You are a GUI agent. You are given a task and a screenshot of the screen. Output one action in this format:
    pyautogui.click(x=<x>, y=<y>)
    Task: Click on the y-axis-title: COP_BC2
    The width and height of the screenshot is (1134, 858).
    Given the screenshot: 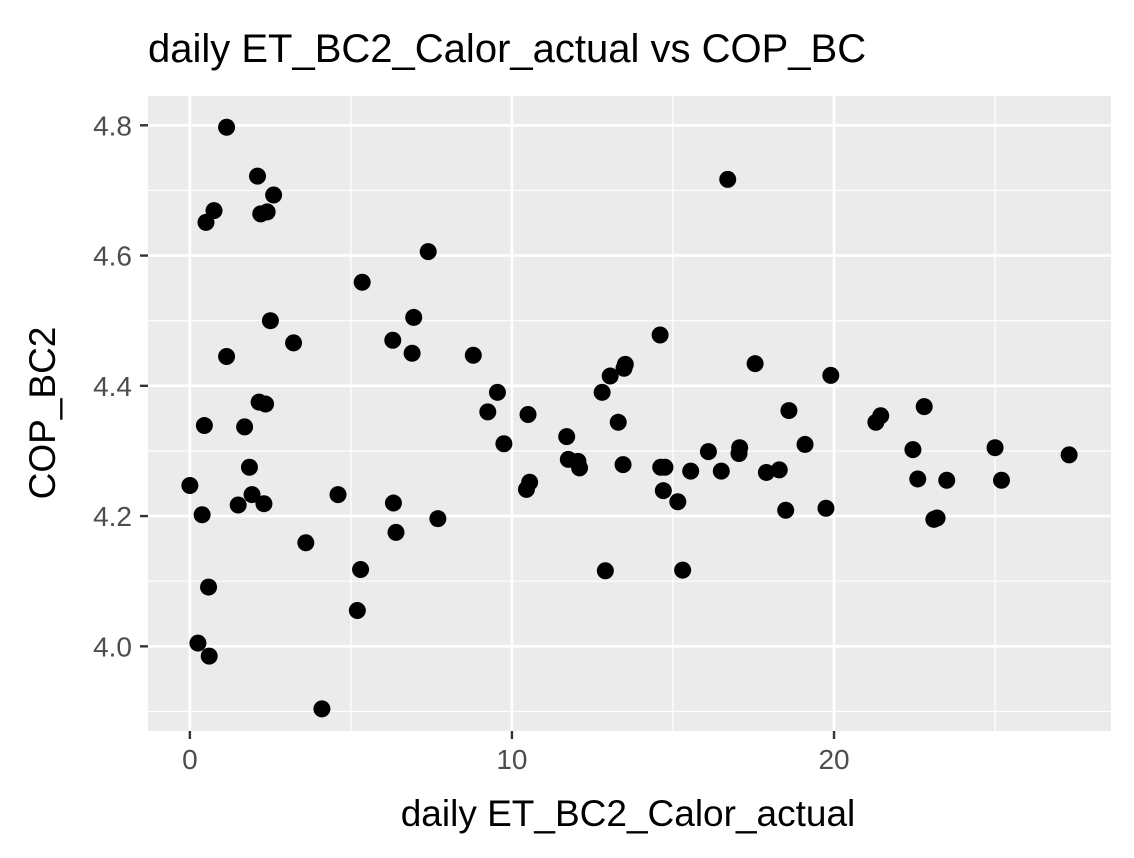 What is the action you would take?
    pyautogui.click(x=42, y=413)
    